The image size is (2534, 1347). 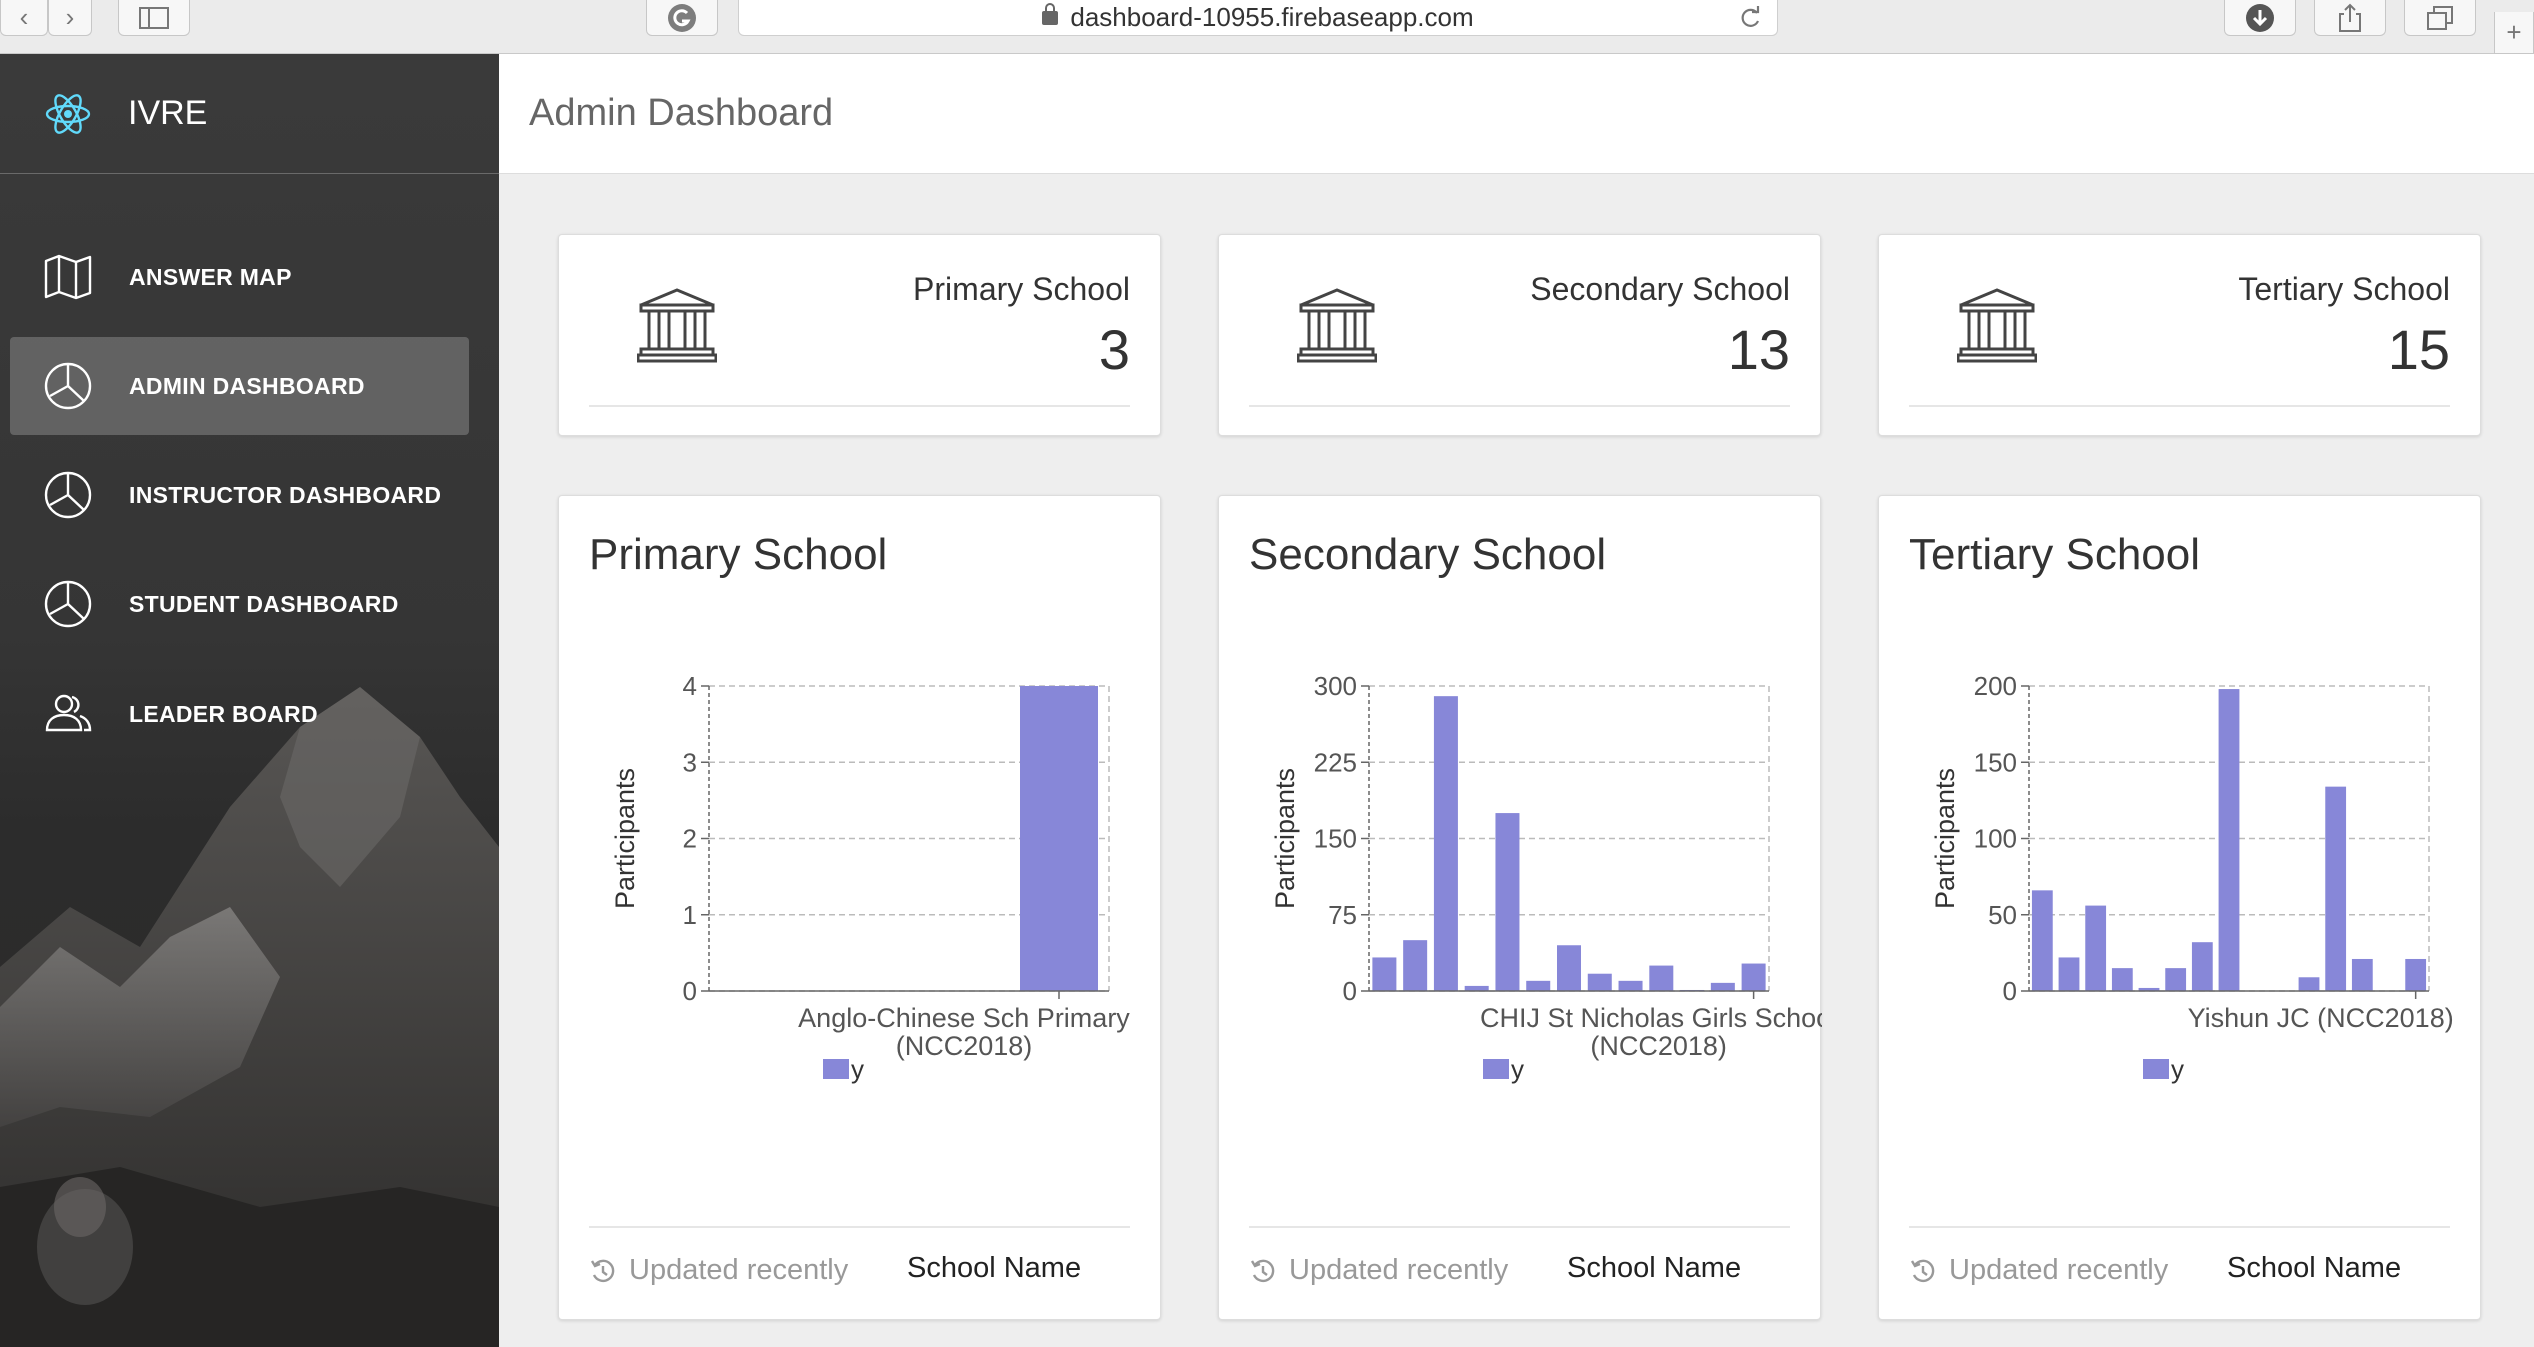 What do you see at coordinates (1272, 17) in the screenshot?
I see `url-text: dashboard-10955.firebaseapp.com` at bounding box center [1272, 17].